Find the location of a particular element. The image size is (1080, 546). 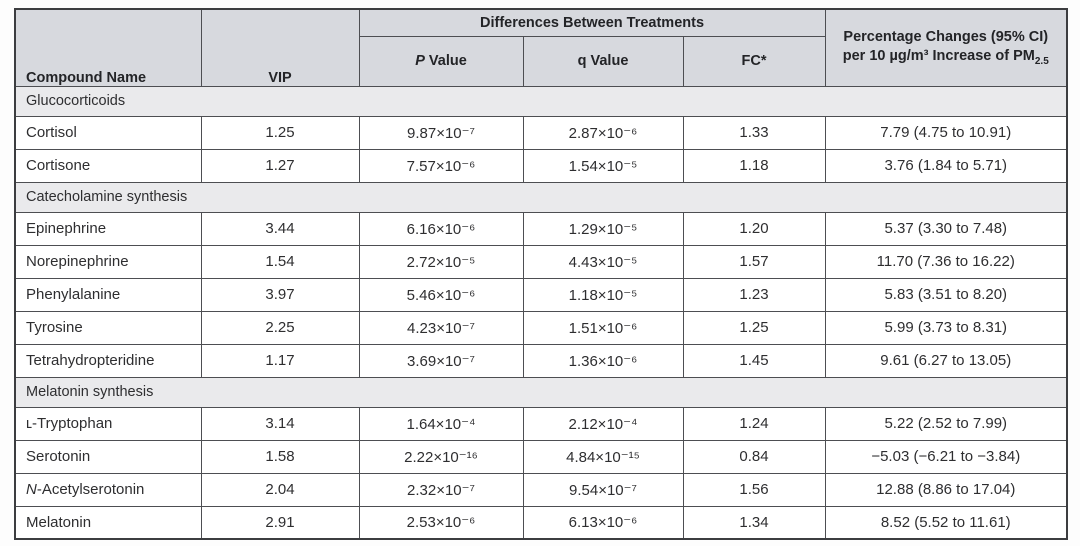

section-label: Glucocorticoids is located at coordinates (541, 101).